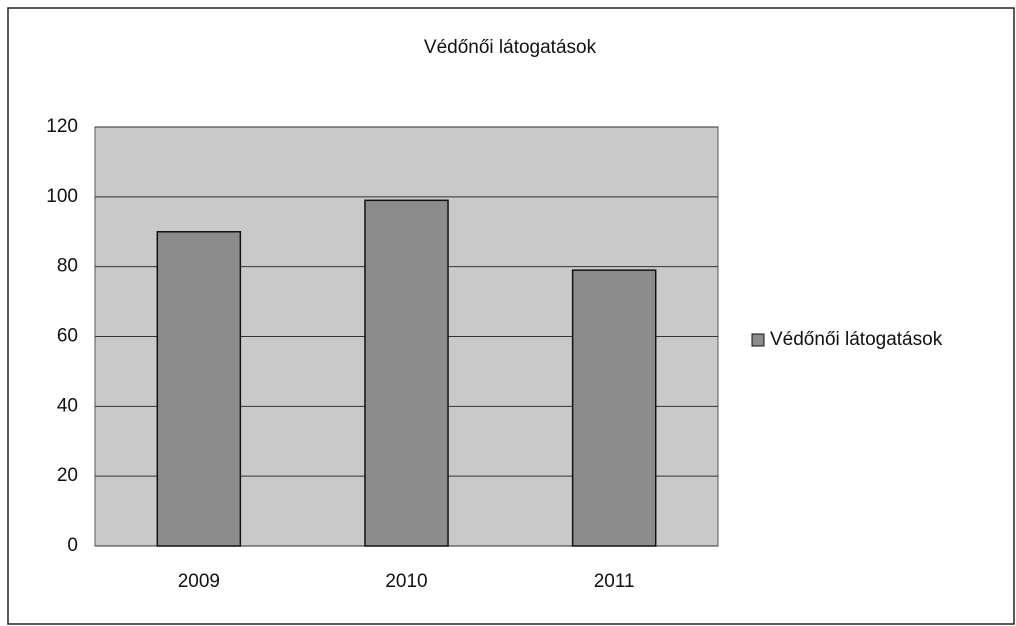 This screenshot has width=1016, height=626. Describe the element at coordinates (614, 581) in the screenshot. I see `x-tick-label: 2011` at that location.